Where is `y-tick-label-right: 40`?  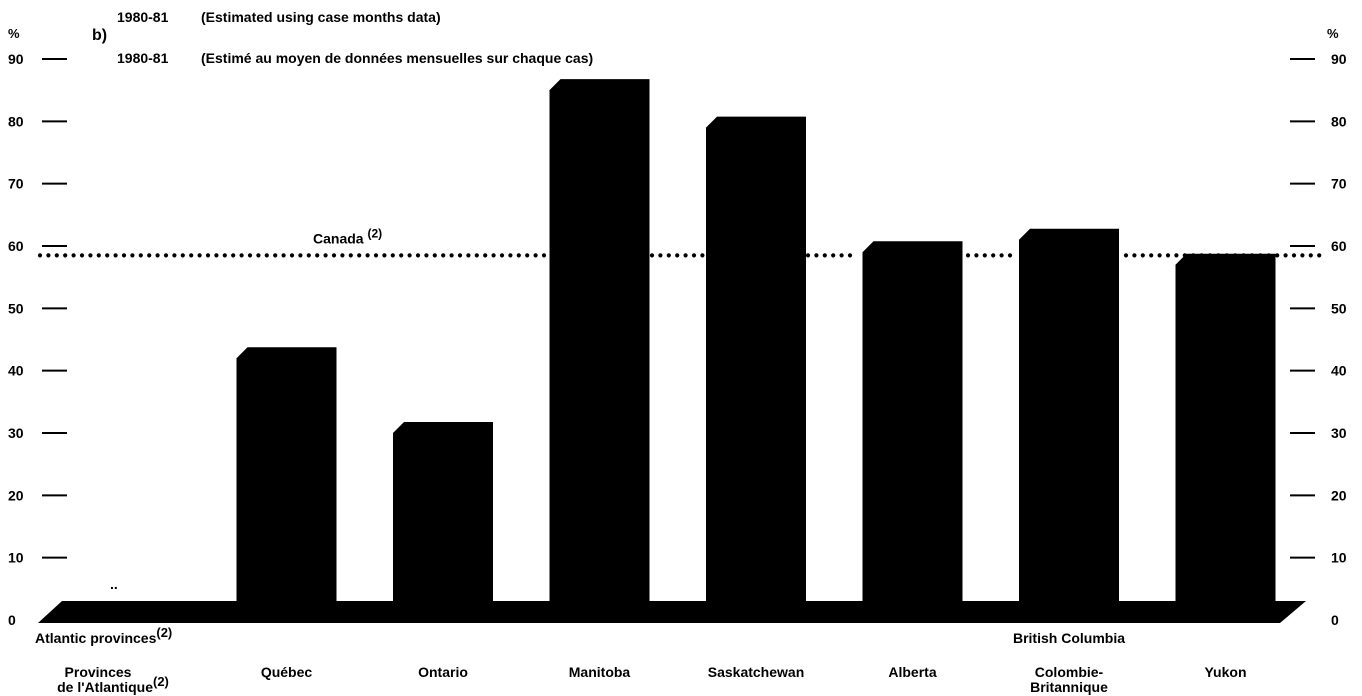 y-tick-label-right: 40 is located at coordinates (1339, 371).